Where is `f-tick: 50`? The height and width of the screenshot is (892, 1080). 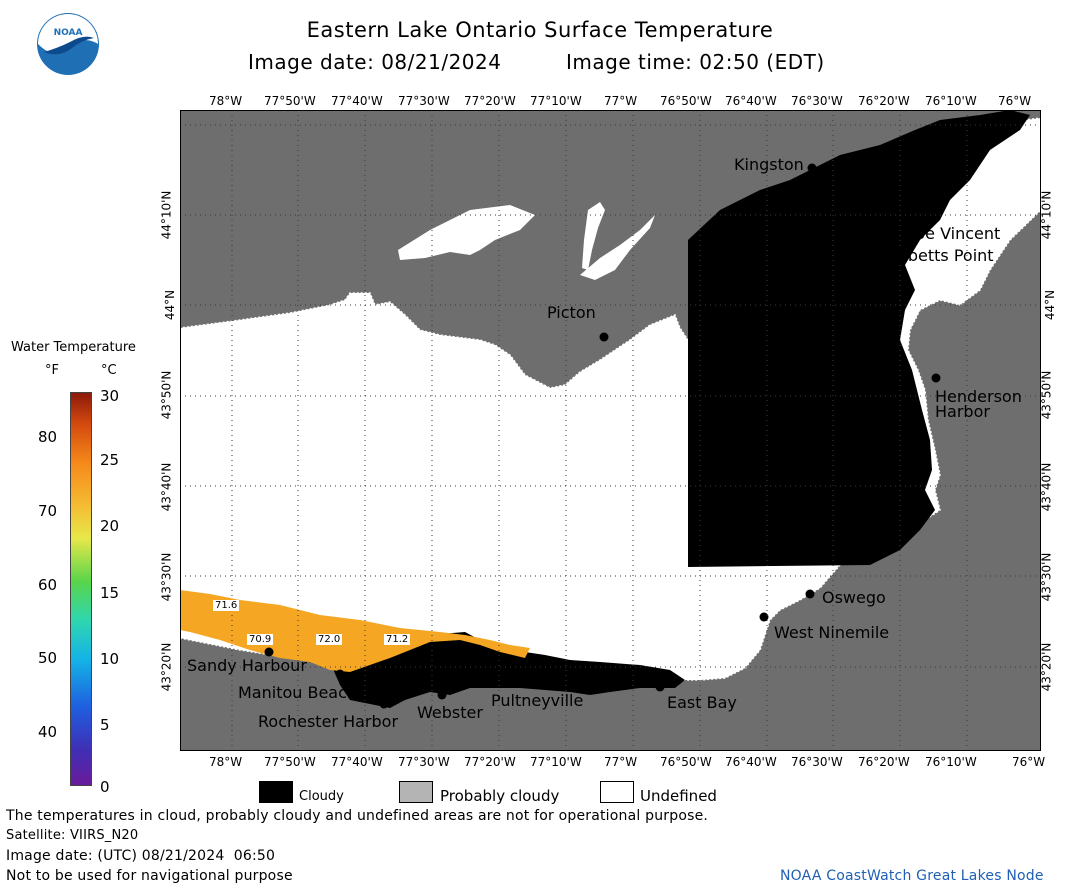 f-tick: 50 is located at coordinates (48, 658).